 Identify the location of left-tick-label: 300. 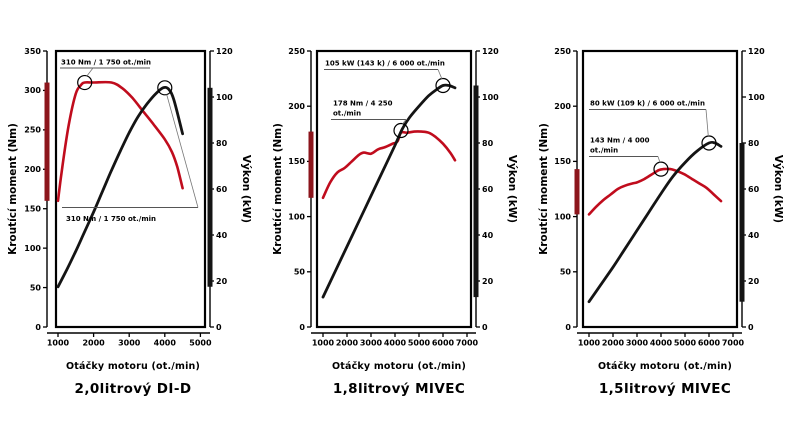
(32, 90).